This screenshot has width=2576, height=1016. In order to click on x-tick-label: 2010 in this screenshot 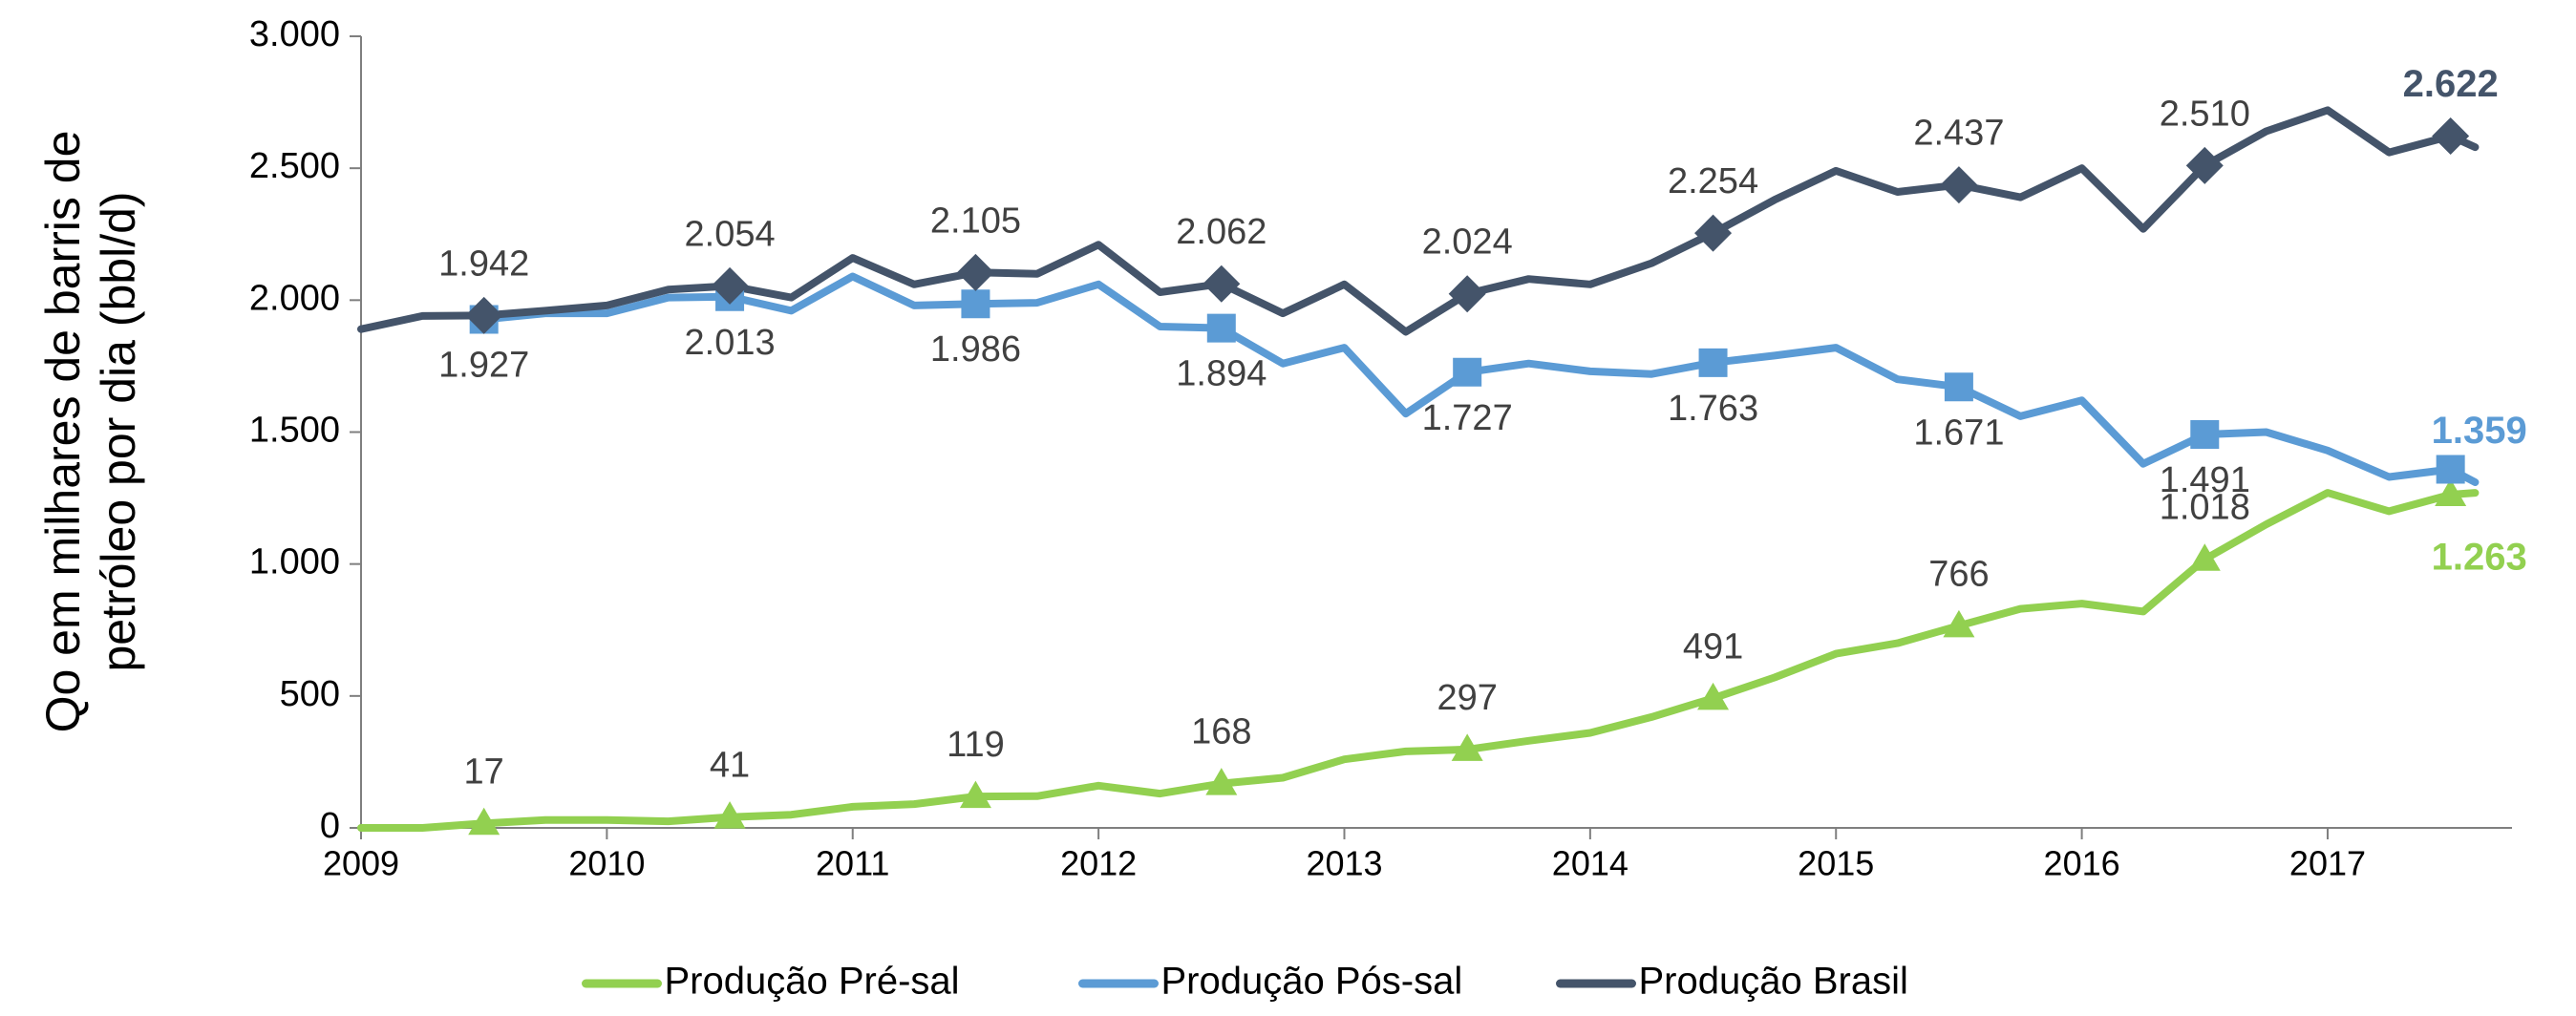, I will do `click(606, 863)`.